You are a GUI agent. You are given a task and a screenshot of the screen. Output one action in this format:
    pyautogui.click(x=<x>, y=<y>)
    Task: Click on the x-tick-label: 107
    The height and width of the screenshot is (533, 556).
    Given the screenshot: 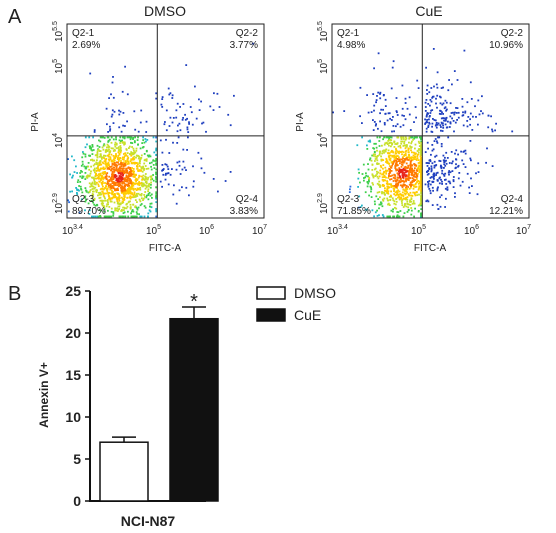 What is the action you would take?
    pyautogui.click(x=523, y=230)
    